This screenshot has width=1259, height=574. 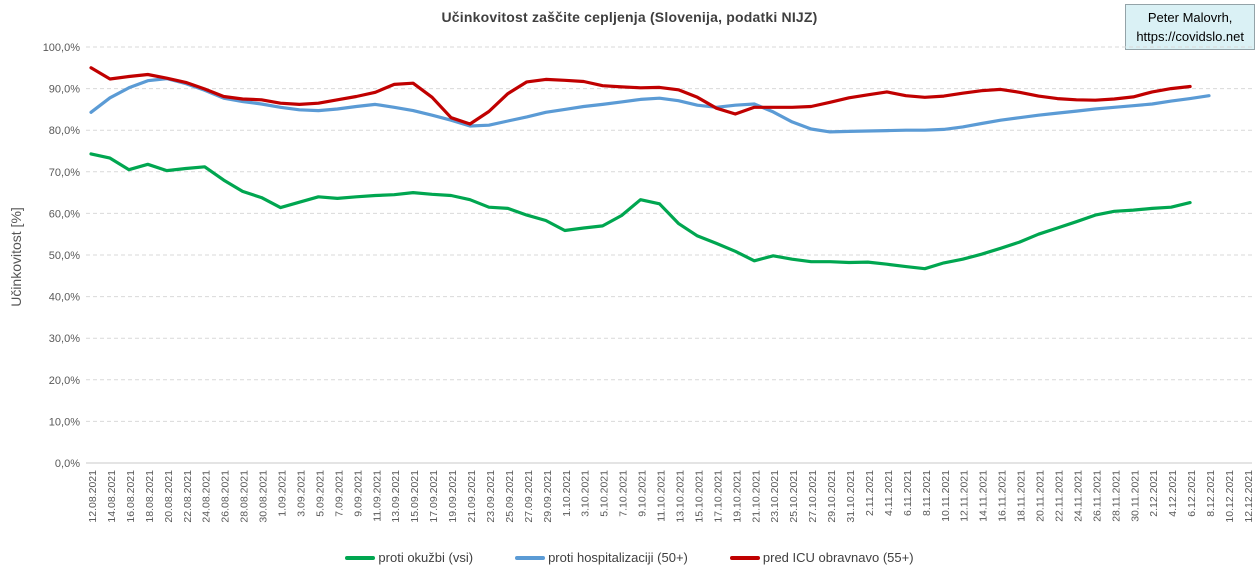 What do you see at coordinates (813, 496) in the screenshot?
I see `x-tick-label: 27.10.2021` at bounding box center [813, 496].